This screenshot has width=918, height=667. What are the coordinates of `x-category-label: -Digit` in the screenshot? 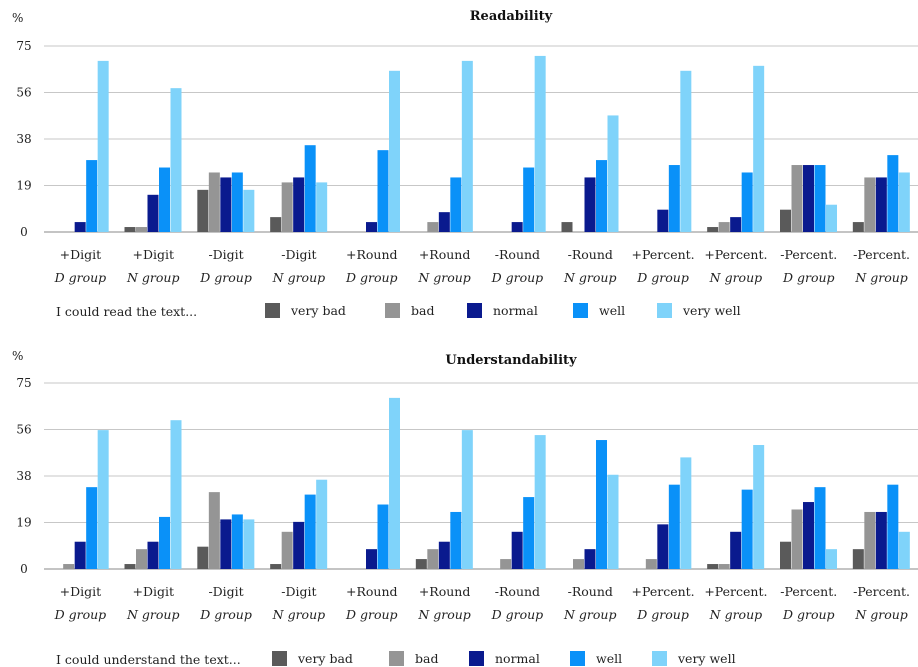 It's located at (225, 254).